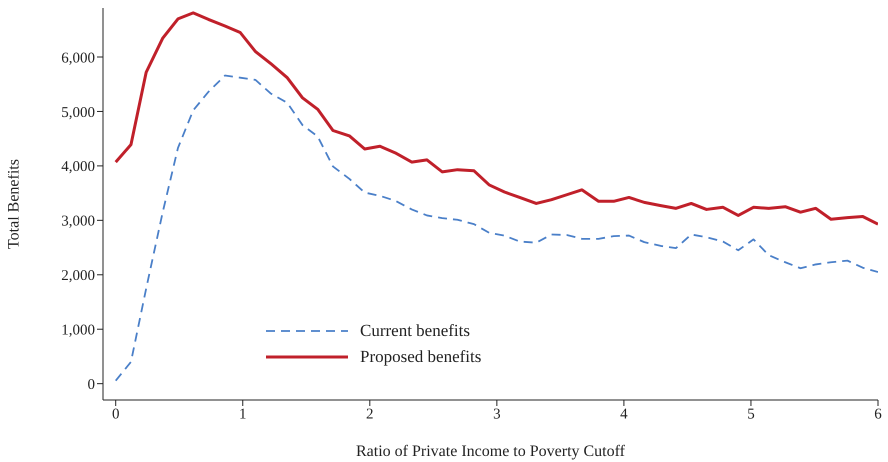 This screenshot has height=462, width=888. I want to click on x-tick-label: 1, so click(243, 414).